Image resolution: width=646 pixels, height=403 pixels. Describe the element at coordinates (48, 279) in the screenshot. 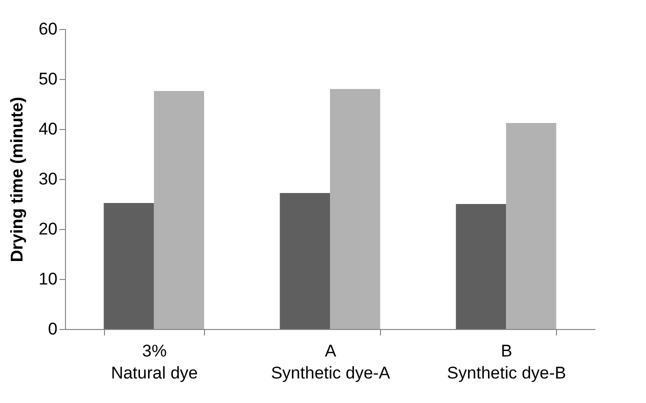

I see `y-tick-label: 10` at that location.